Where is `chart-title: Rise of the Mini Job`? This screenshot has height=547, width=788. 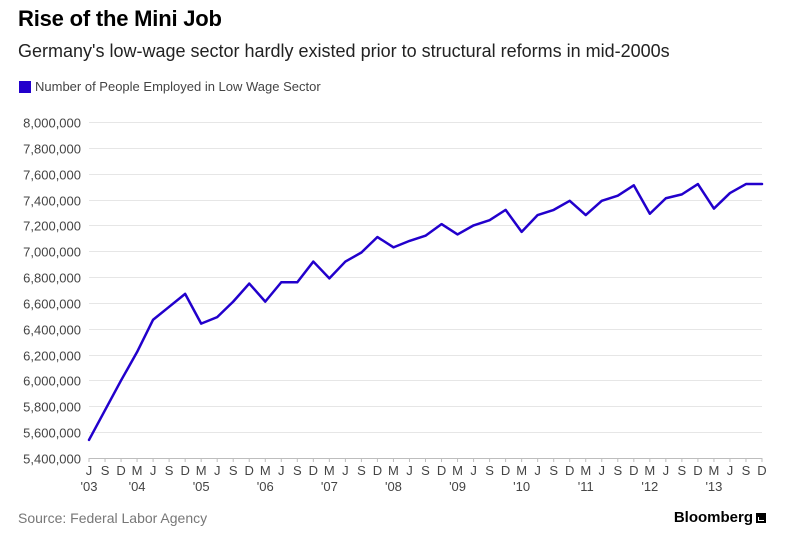
chart-title: Rise of the Mini Job is located at coordinates (120, 18).